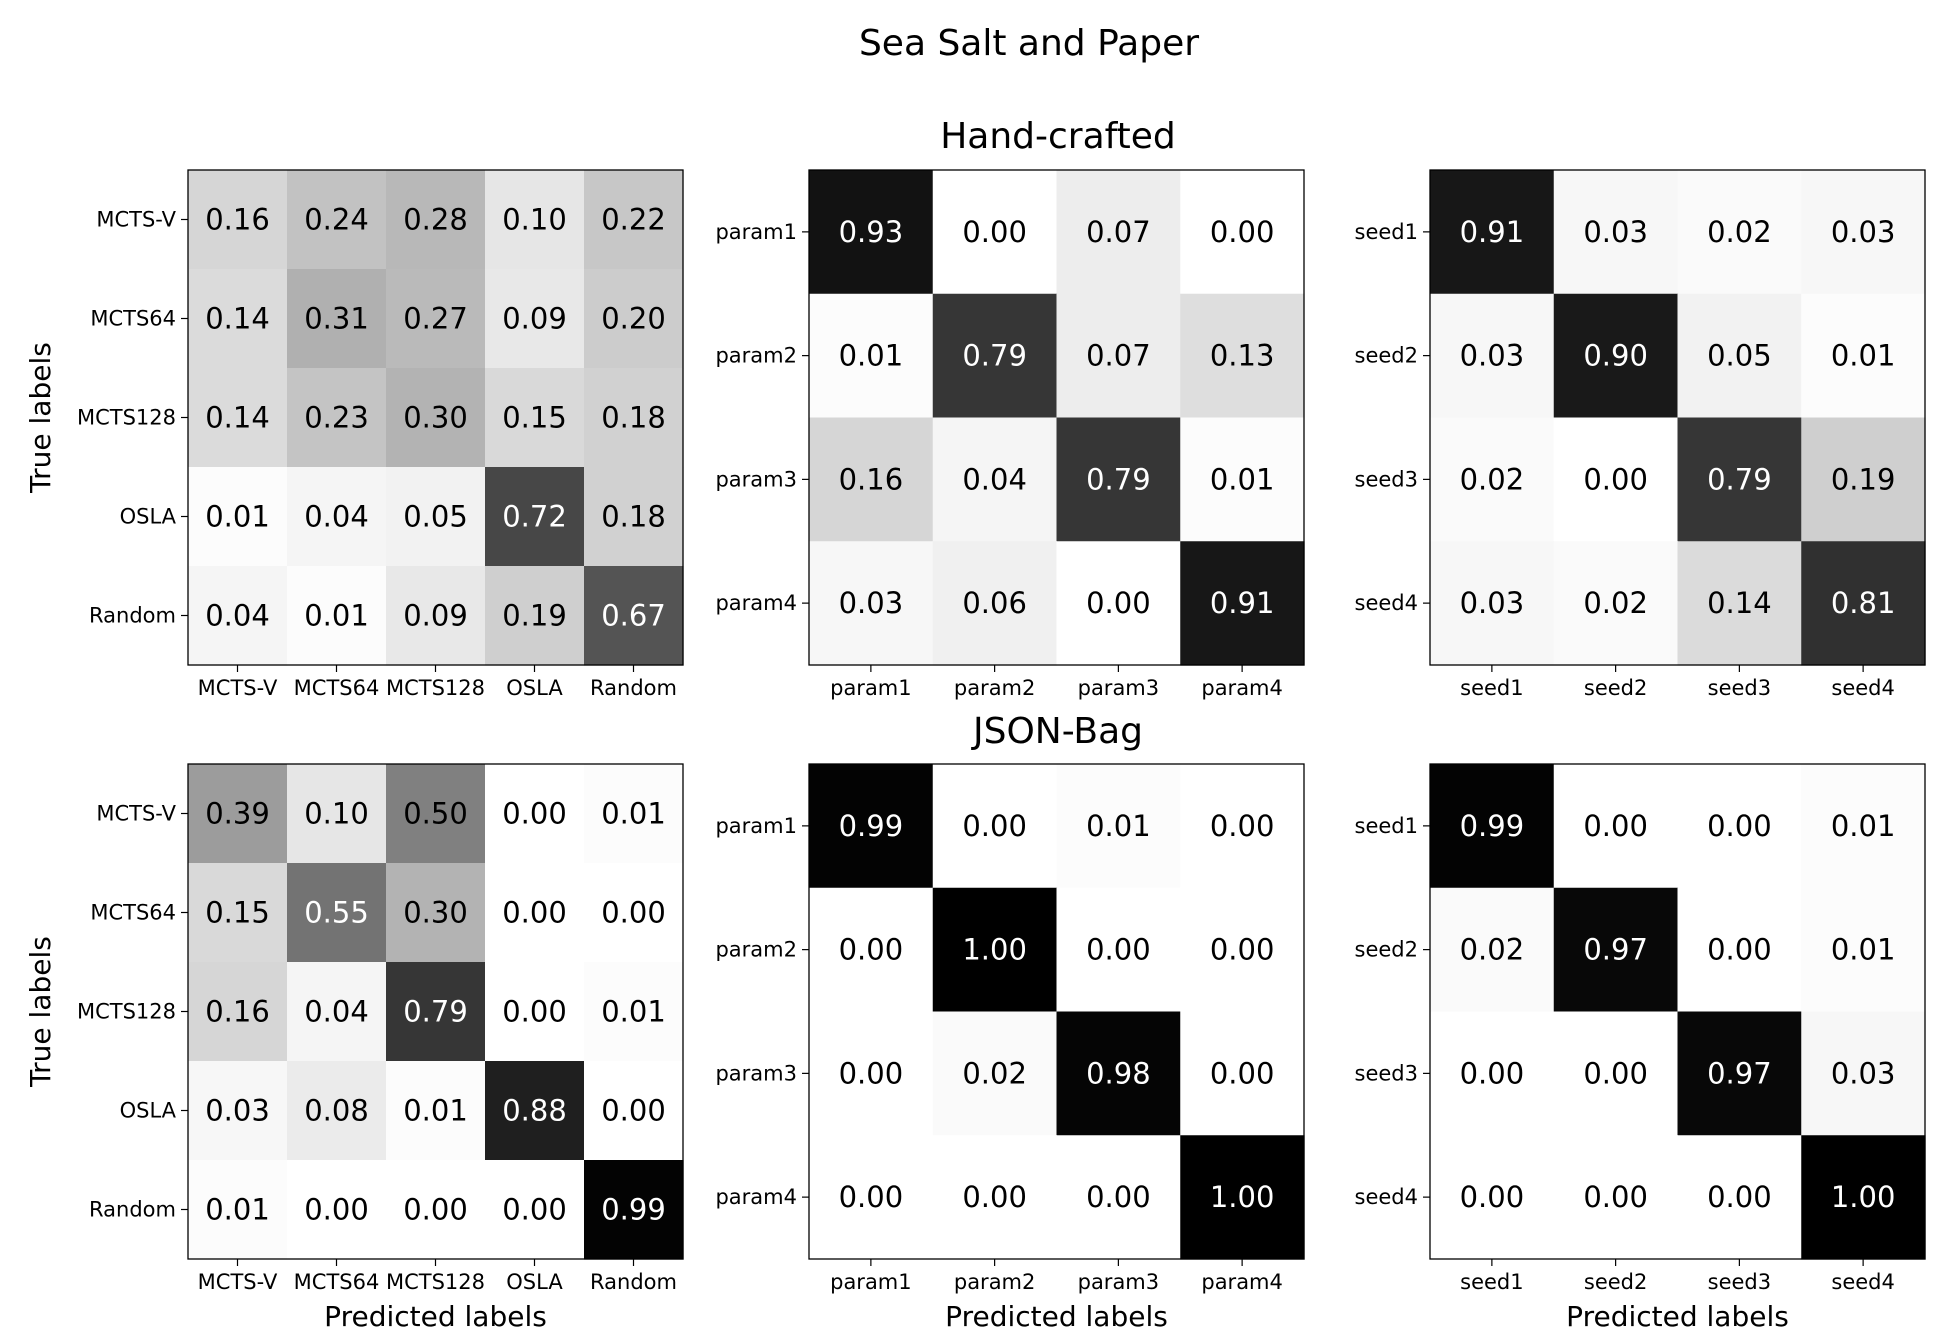 This screenshot has width=1956, height=1341. Describe the element at coordinates (1118, 356) in the screenshot. I see `cell-value-label: 0.07` at that location.